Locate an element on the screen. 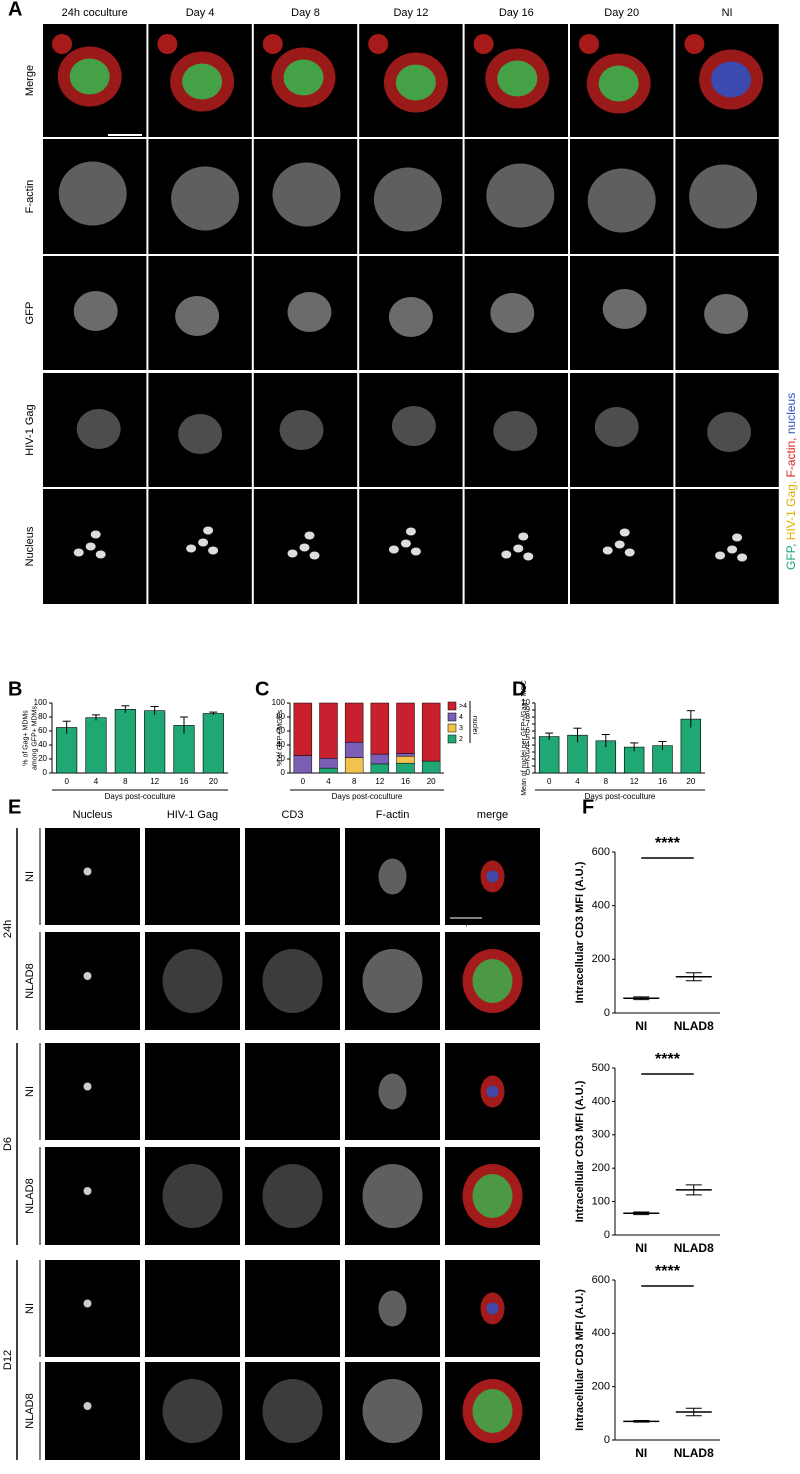 The width and height of the screenshot is (800, 1474). panel-letter: A is located at coordinates (15, 10).